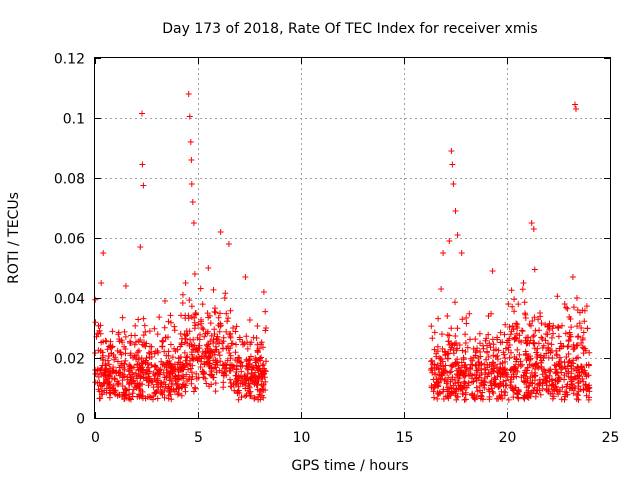 This screenshot has width=640, height=480. What do you see at coordinates (95, 438) in the screenshot?
I see `x-tick-label: 0` at bounding box center [95, 438].